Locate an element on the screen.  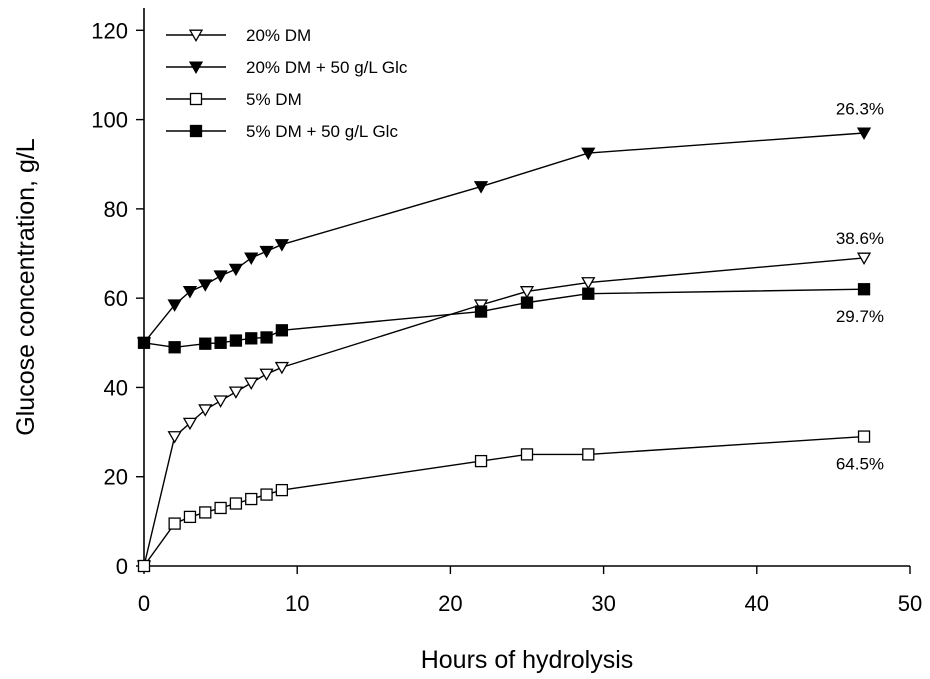
x-axis-title: Hours of hydrolysis is located at coordinates (527, 660).